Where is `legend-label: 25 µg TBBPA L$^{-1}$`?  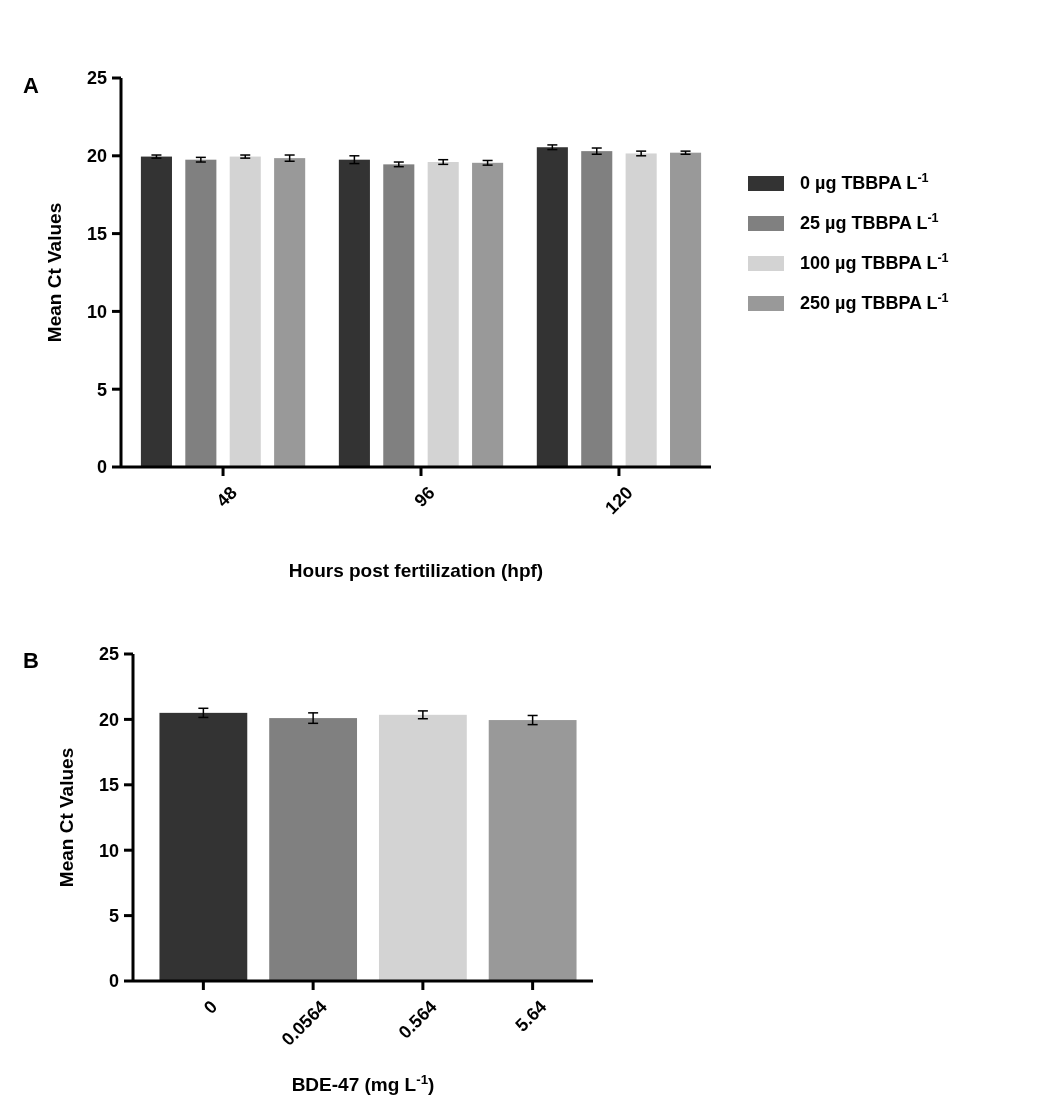 legend-label: 25 µg TBBPA L$^{-1}$ is located at coordinates (869, 222).